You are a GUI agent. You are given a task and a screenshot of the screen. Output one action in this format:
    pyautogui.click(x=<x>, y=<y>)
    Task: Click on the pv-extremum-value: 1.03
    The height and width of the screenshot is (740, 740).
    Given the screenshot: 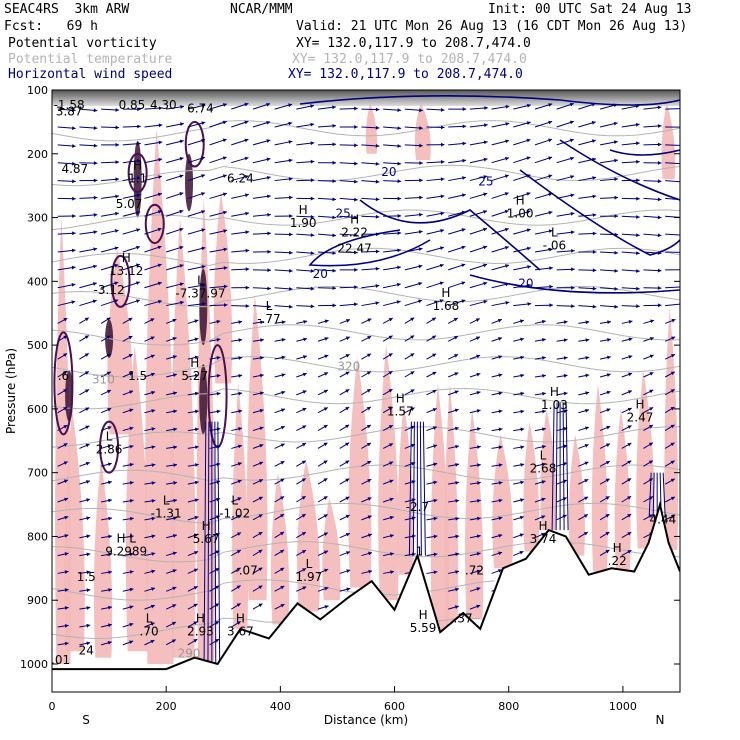 What is the action you would take?
    pyautogui.click(x=554, y=405)
    